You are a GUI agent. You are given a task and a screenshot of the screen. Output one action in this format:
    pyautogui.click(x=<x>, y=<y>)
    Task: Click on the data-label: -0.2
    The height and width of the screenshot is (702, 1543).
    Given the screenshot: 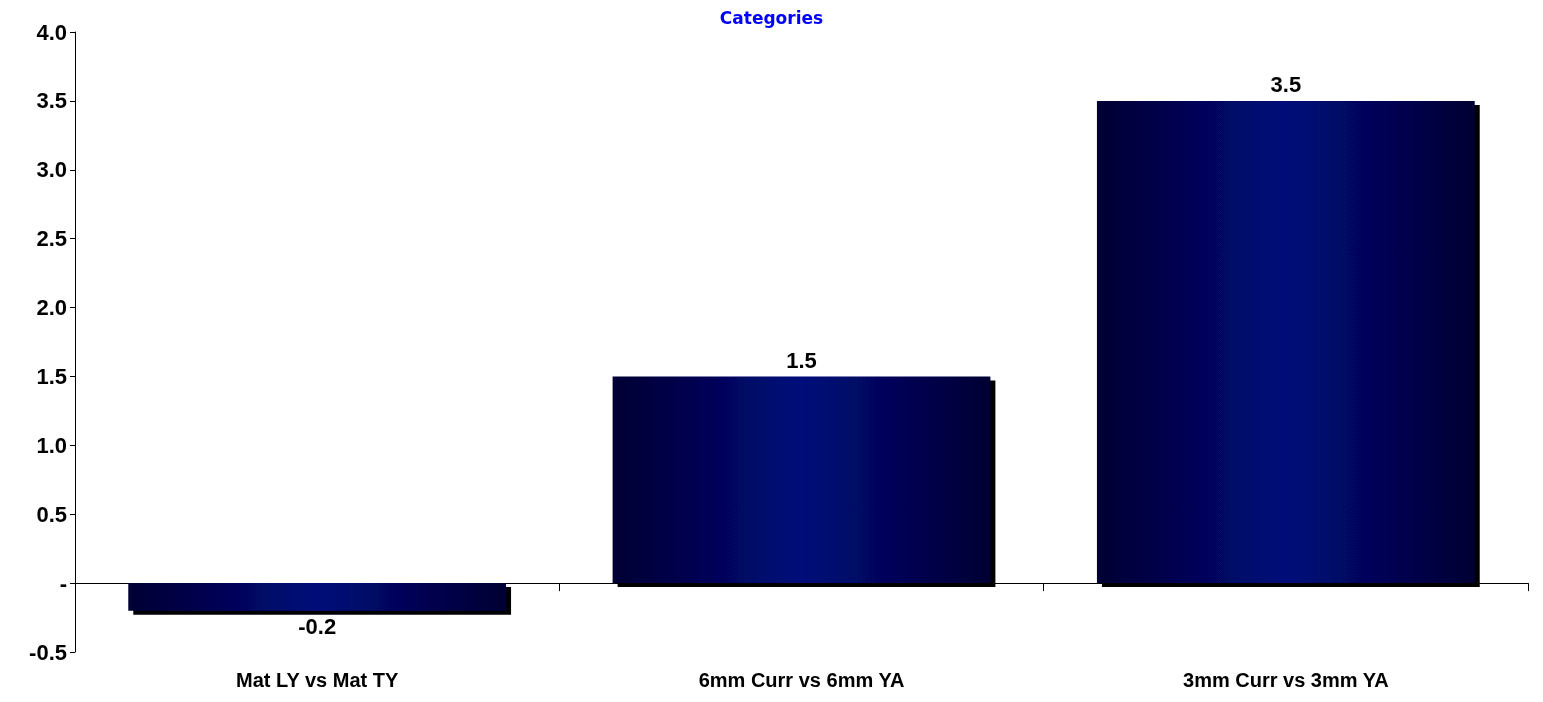 What is the action you would take?
    pyautogui.click(x=317, y=627)
    